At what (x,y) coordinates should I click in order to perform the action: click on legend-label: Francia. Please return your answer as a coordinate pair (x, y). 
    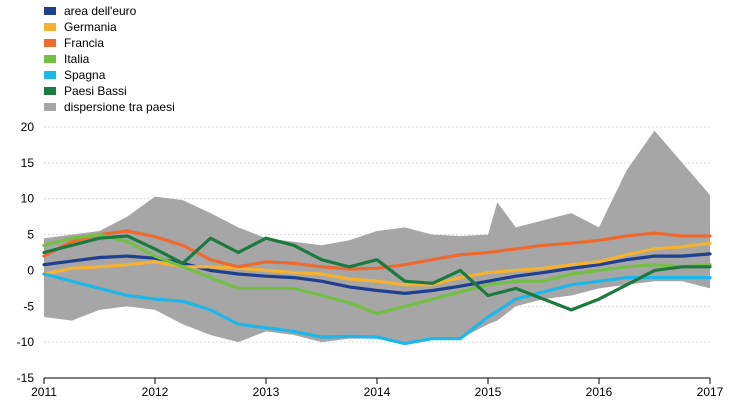
    Looking at the image, I should click on (84, 43).